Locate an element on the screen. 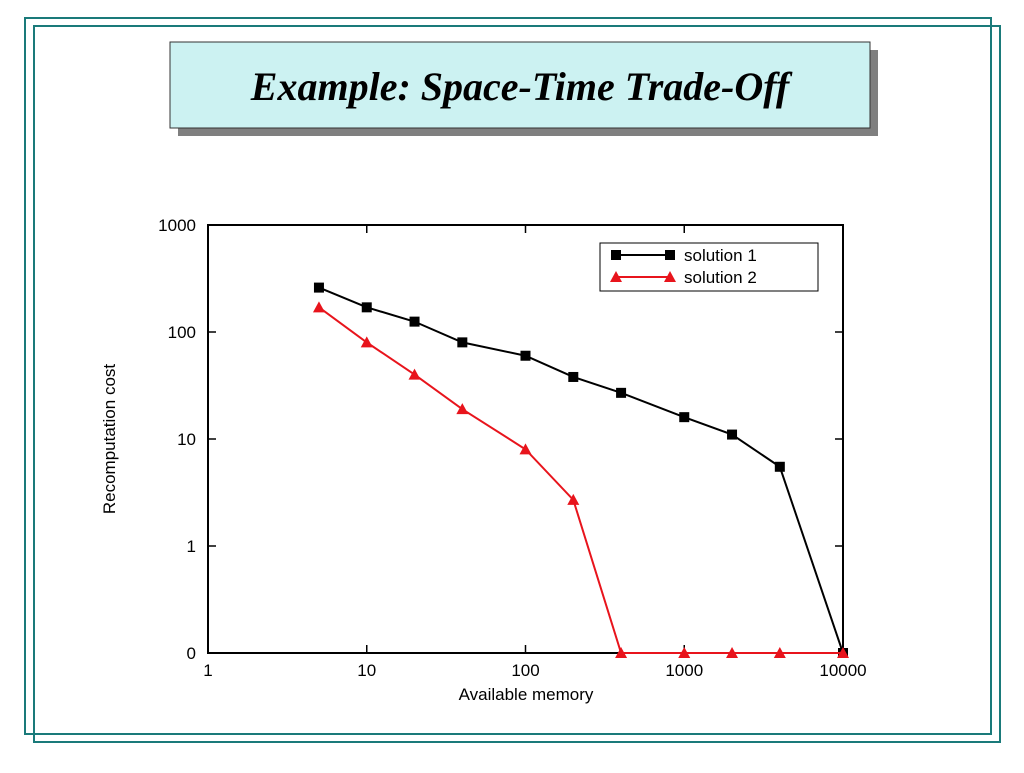 The image size is (1024, 773). x-tick-label: 10000 is located at coordinates (842, 670).